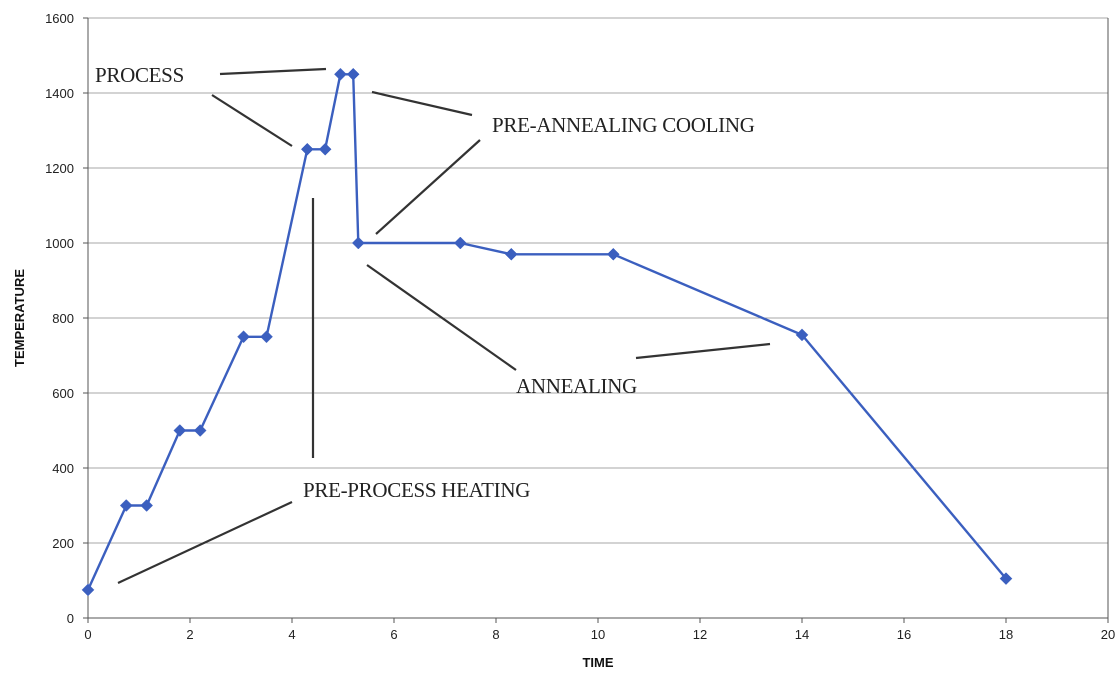 The height and width of the screenshot is (675, 1118). I want to click on y-tick-label: 1600, so click(59, 18).